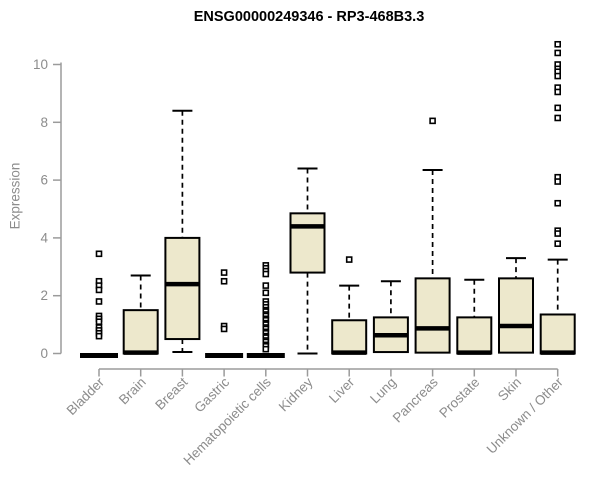  What do you see at coordinates (525, 415) in the screenshot?
I see `x-category-label: Unknown / Other` at bounding box center [525, 415].